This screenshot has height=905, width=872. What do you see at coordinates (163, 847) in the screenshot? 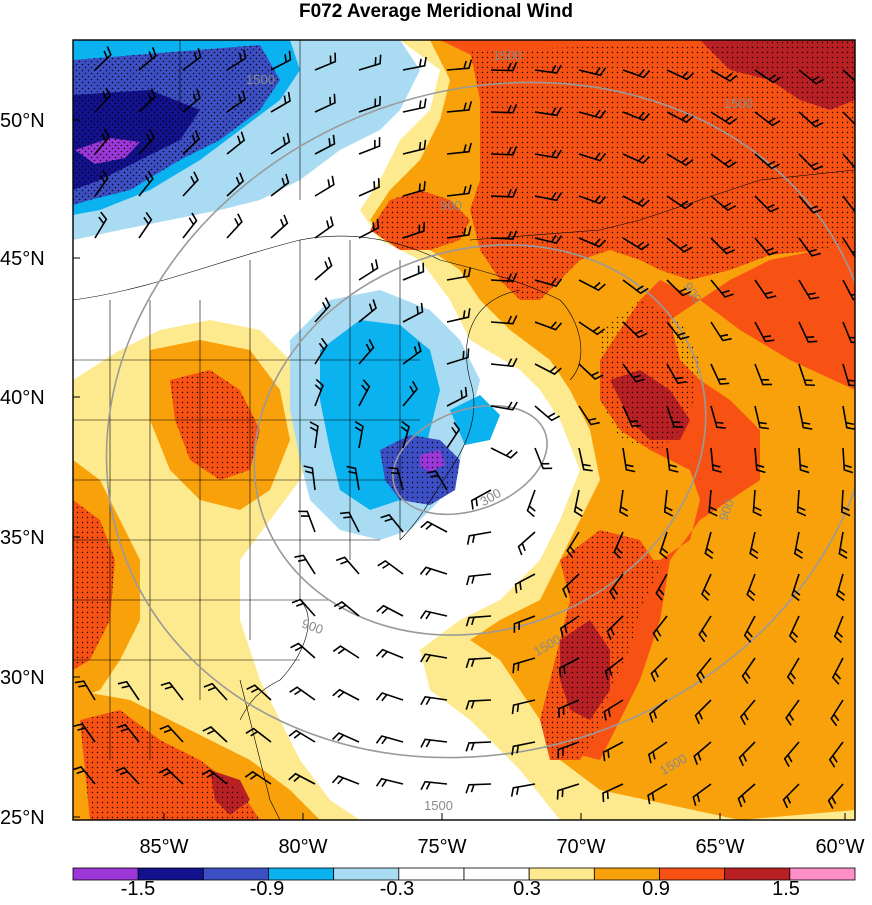
I see `lon-label-85w: 85°W` at bounding box center [163, 847].